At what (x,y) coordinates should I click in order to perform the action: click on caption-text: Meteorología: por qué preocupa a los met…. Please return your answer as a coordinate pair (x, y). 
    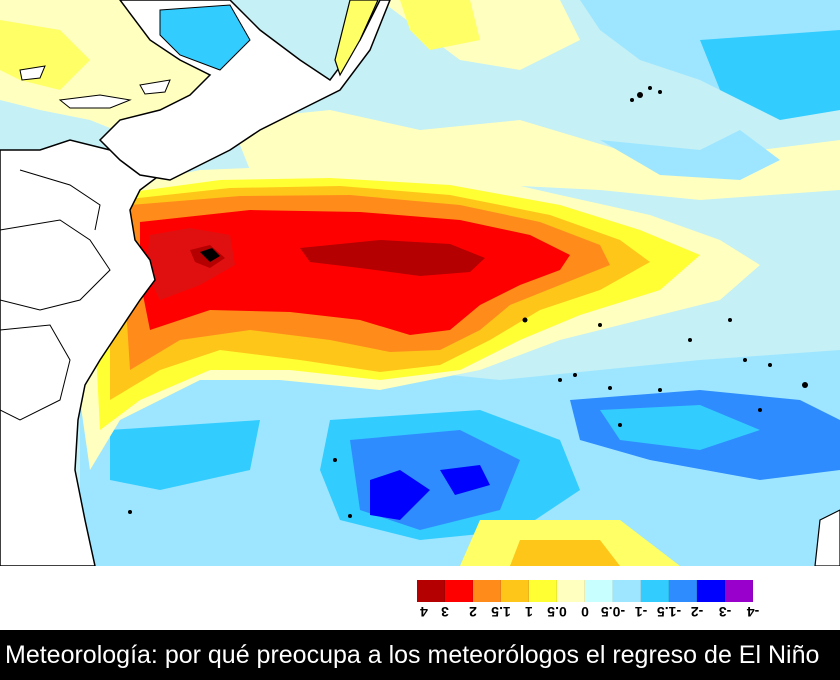
    Looking at the image, I should click on (412, 655).